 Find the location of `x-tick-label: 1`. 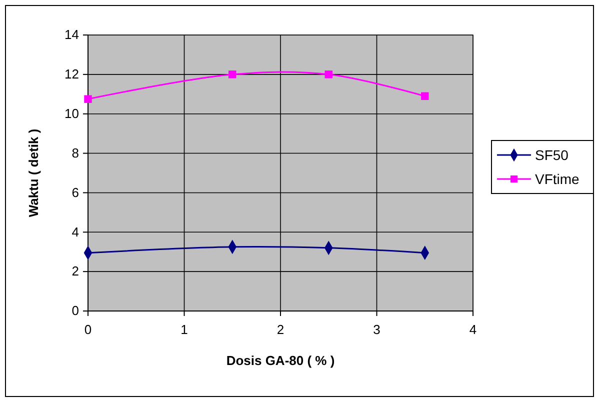

x-tick-label: 1 is located at coordinates (184, 330).